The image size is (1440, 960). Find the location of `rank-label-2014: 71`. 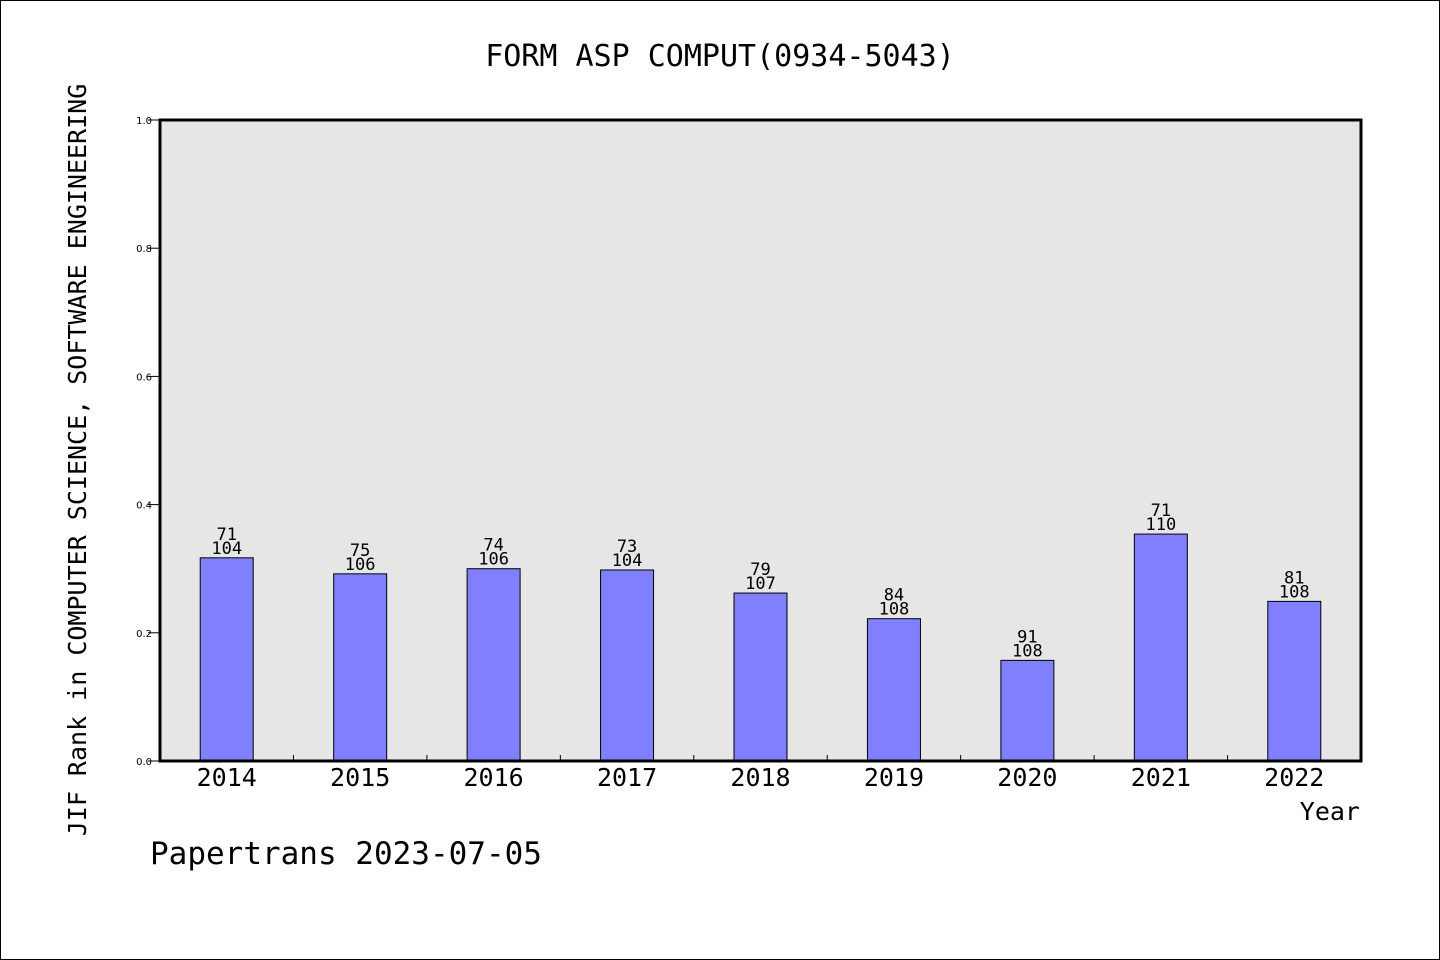

rank-label-2014: 71 is located at coordinates (226, 535).